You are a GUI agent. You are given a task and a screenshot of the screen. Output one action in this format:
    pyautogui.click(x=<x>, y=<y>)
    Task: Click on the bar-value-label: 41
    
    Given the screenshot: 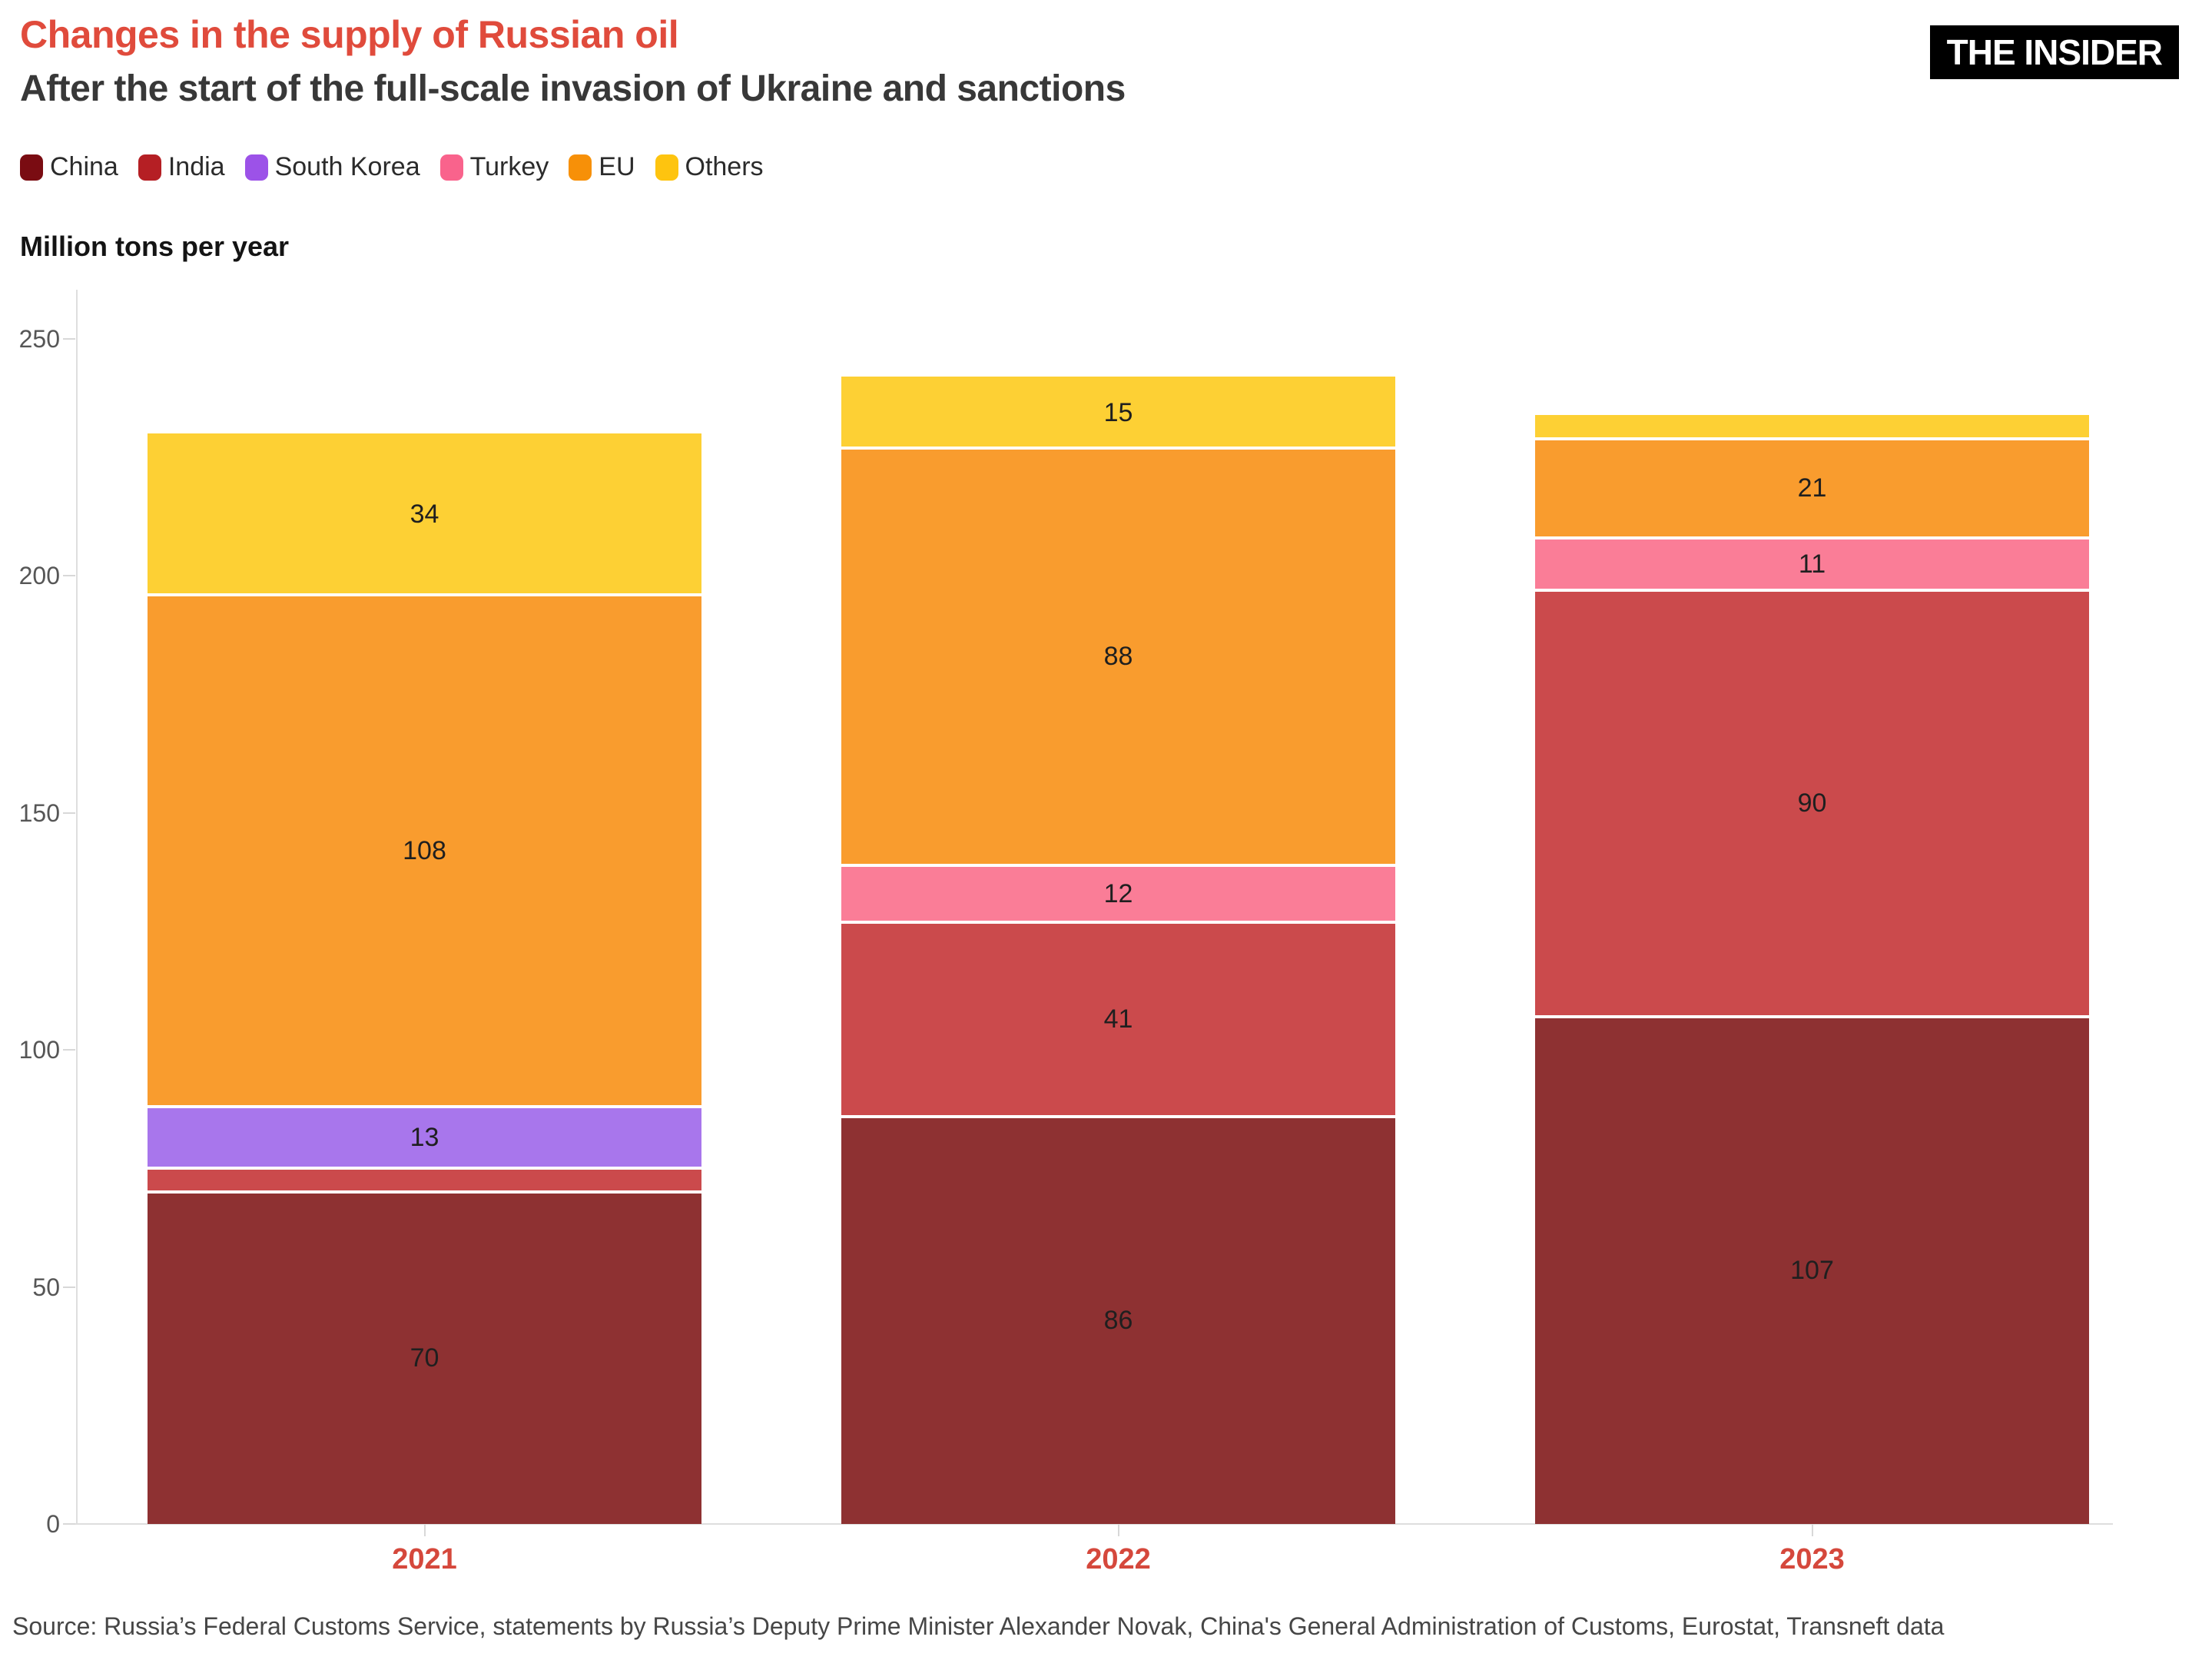 What is the action you would take?
    pyautogui.click(x=1118, y=1019)
    